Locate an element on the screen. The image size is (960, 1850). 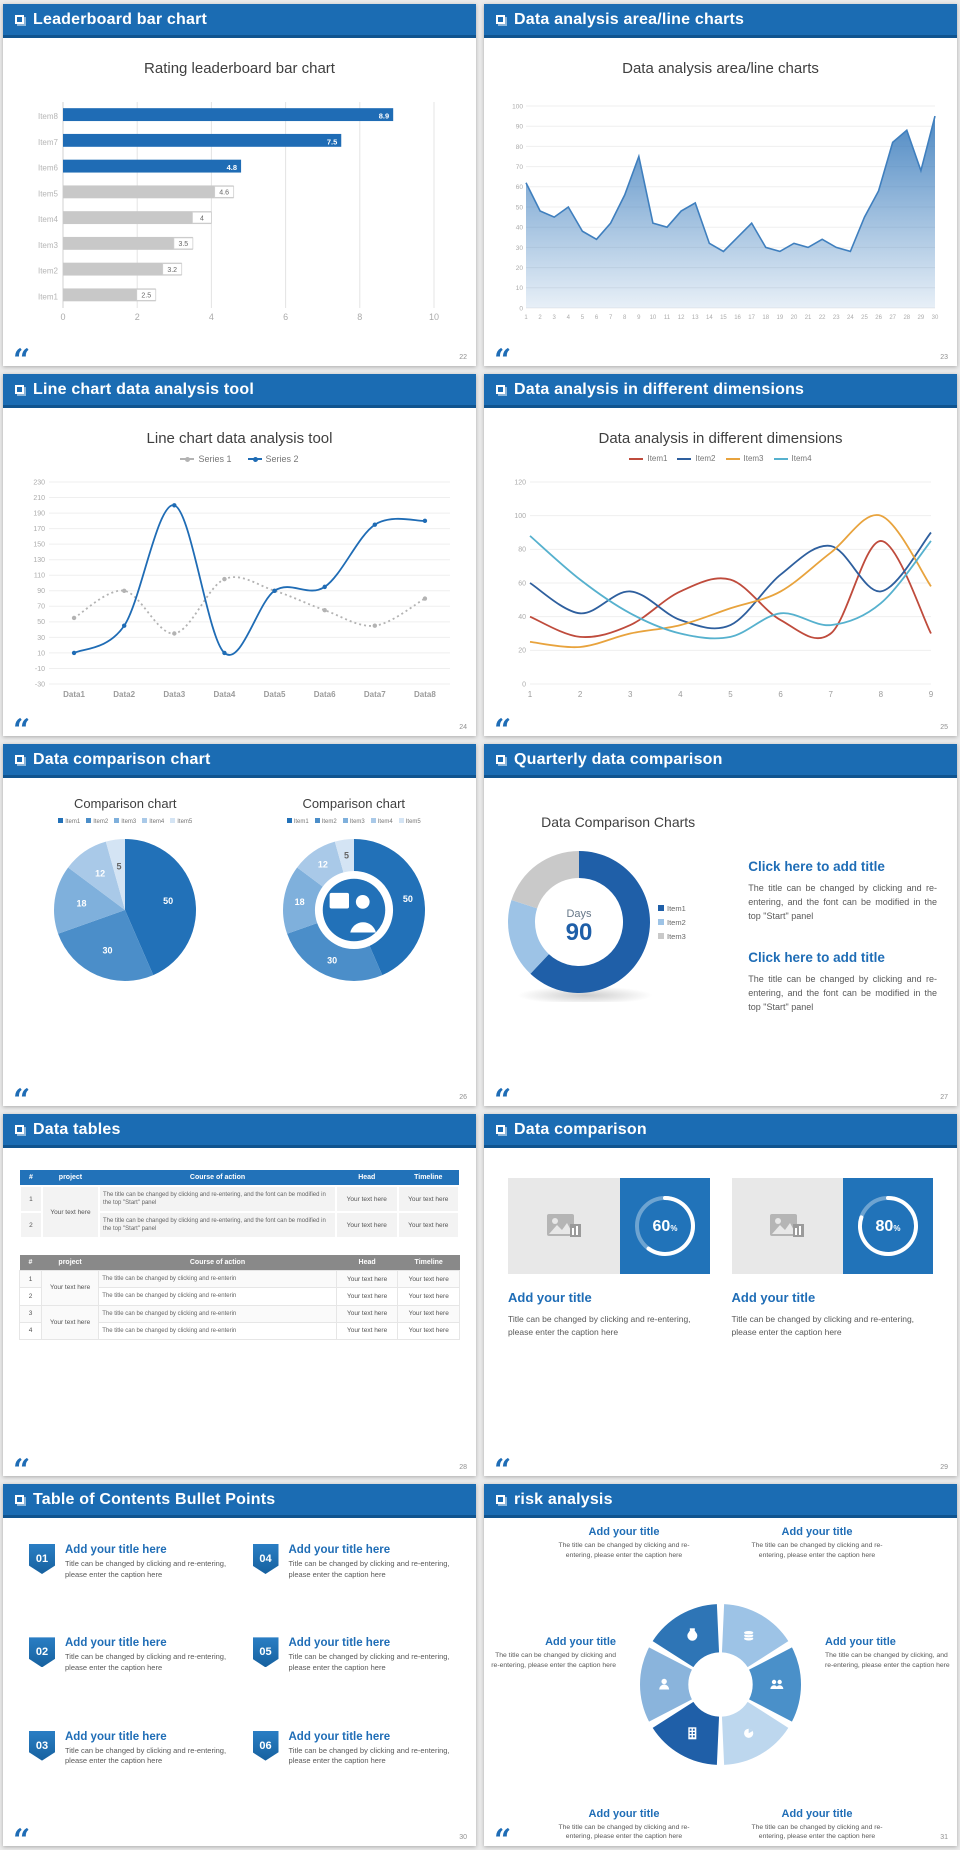
slide-data-comparison: Data comparison is located at coordinates (720, 1295).